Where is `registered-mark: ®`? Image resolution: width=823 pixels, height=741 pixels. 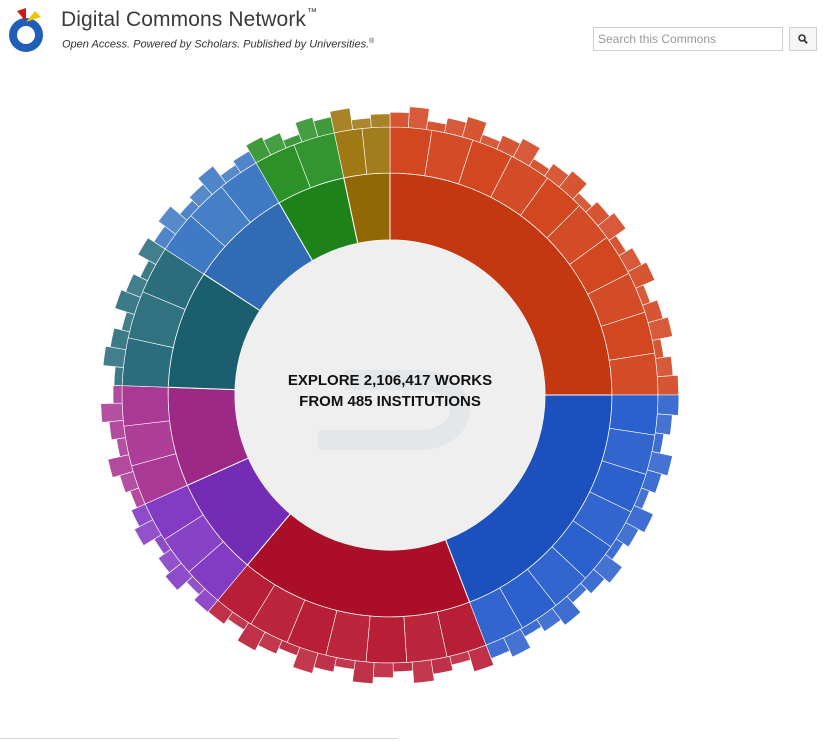
registered-mark: ® is located at coordinates (372, 41).